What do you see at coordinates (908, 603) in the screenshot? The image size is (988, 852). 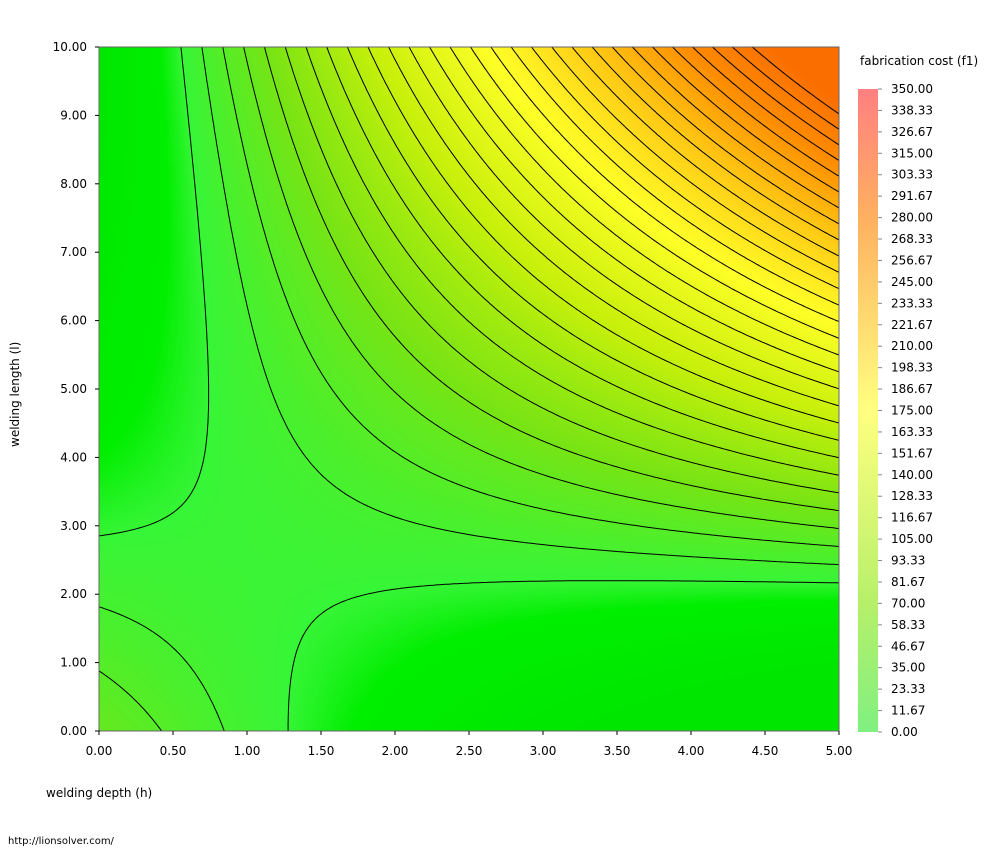 I see `colorbar-tick-label: 70.00` at bounding box center [908, 603].